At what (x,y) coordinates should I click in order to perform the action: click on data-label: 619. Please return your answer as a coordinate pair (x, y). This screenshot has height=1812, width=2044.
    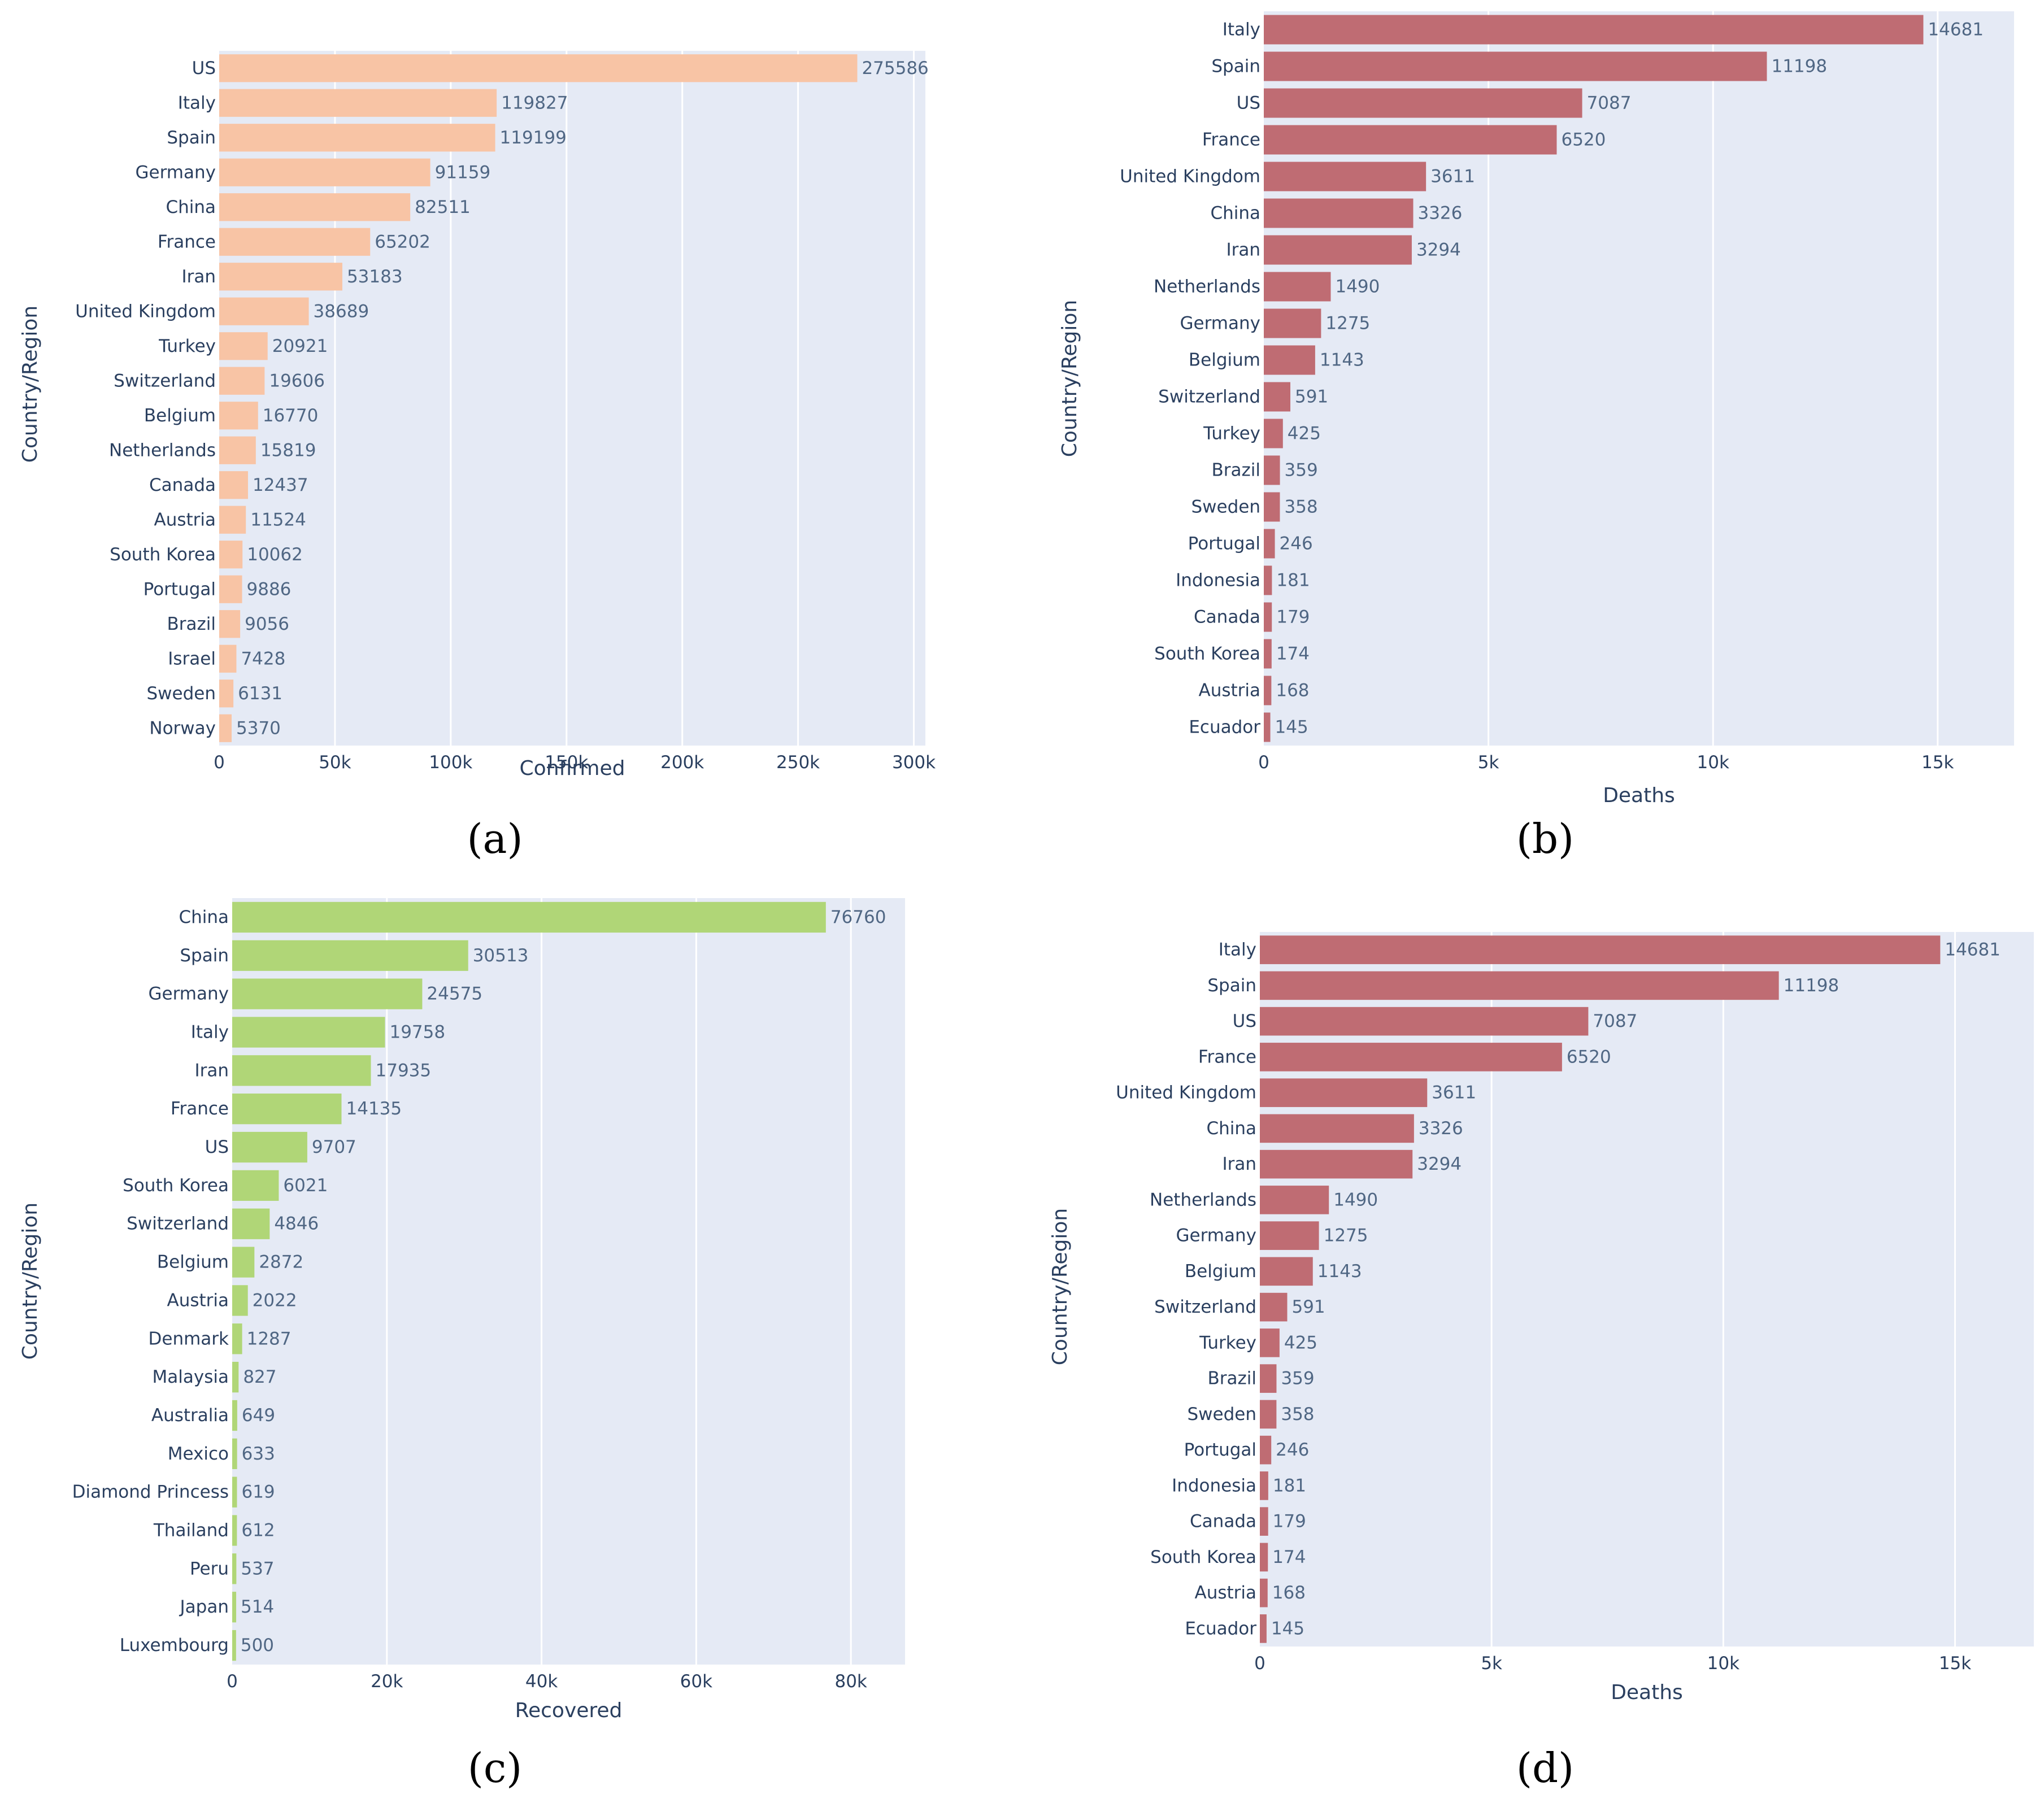
    Looking at the image, I should click on (258, 1492).